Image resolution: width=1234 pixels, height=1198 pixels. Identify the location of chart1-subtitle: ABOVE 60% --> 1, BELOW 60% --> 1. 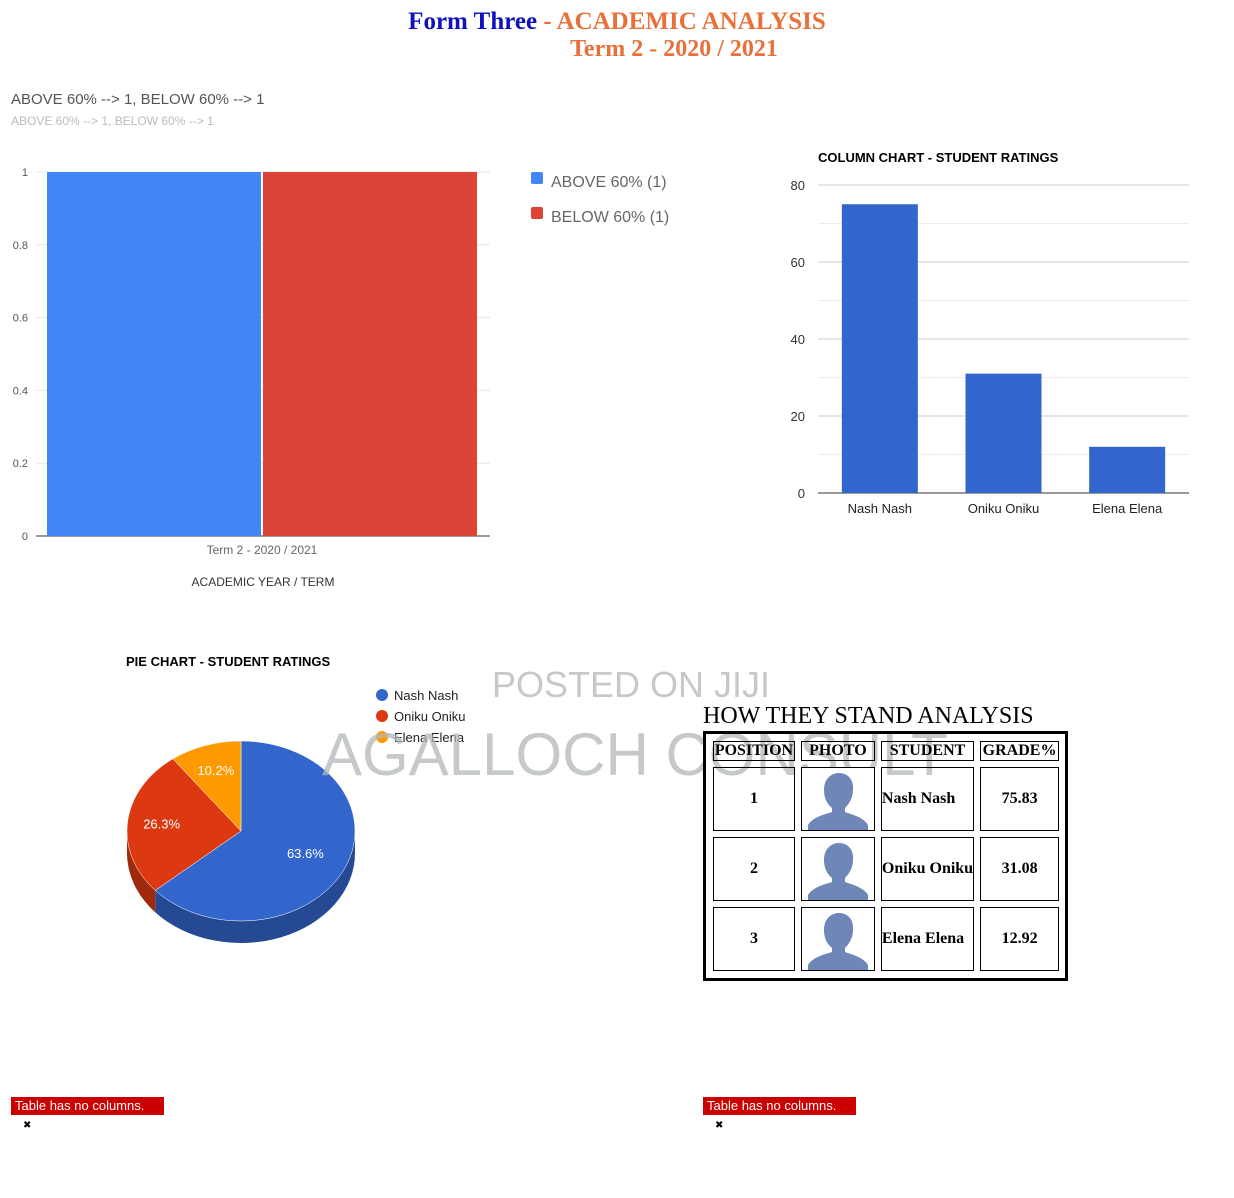
(112, 121).